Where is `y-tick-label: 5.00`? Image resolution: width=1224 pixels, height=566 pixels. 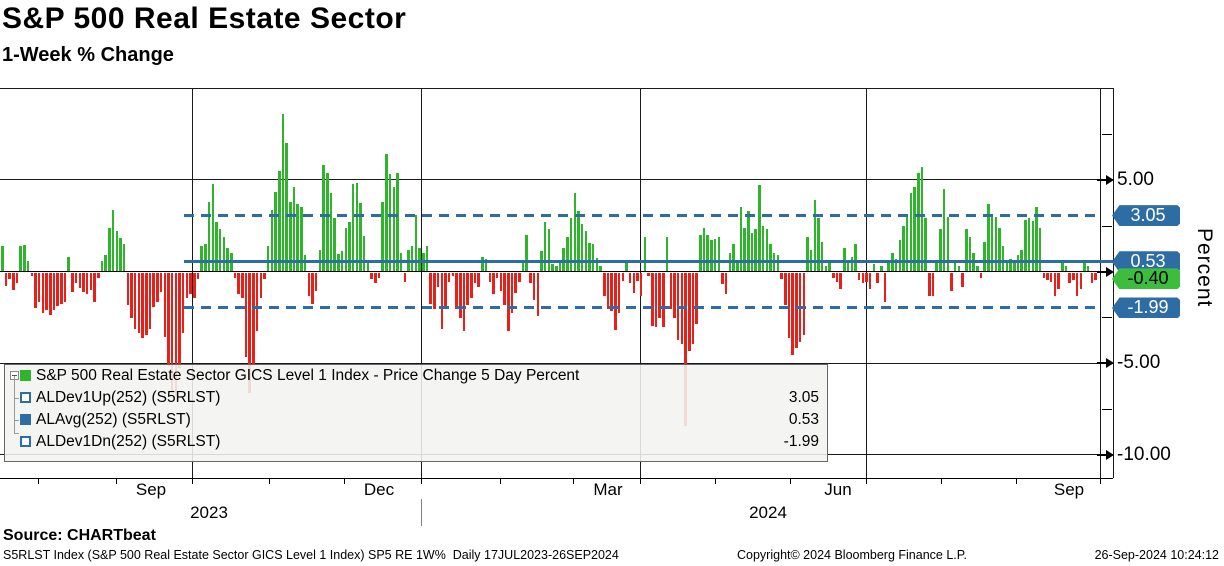 y-tick-label: 5.00 is located at coordinates (1135, 179).